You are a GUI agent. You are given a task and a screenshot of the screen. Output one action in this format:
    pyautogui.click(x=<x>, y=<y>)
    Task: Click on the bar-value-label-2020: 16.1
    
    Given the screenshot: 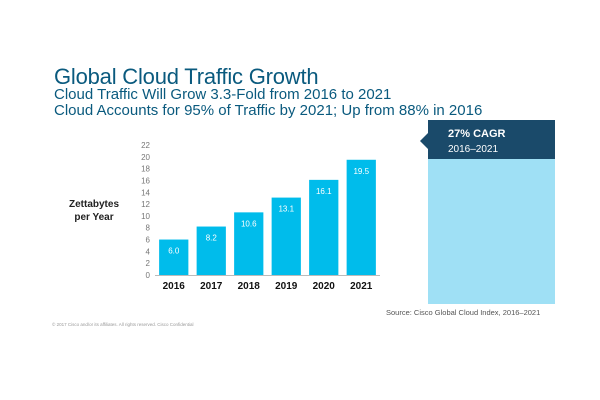 What is the action you would take?
    pyautogui.click(x=324, y=191)
    